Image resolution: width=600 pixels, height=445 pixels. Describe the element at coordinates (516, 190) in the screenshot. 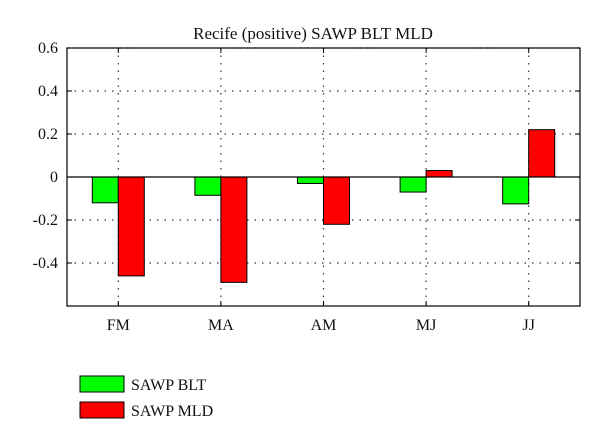

I see `bar-sawp-blt-jj` at that location.